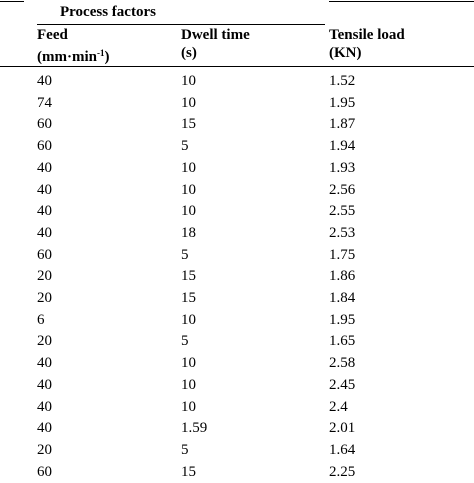 The height and width of the screenshot is (483, 474). I want to click on tensile-load-cell: 1.75, so click(342, 254).